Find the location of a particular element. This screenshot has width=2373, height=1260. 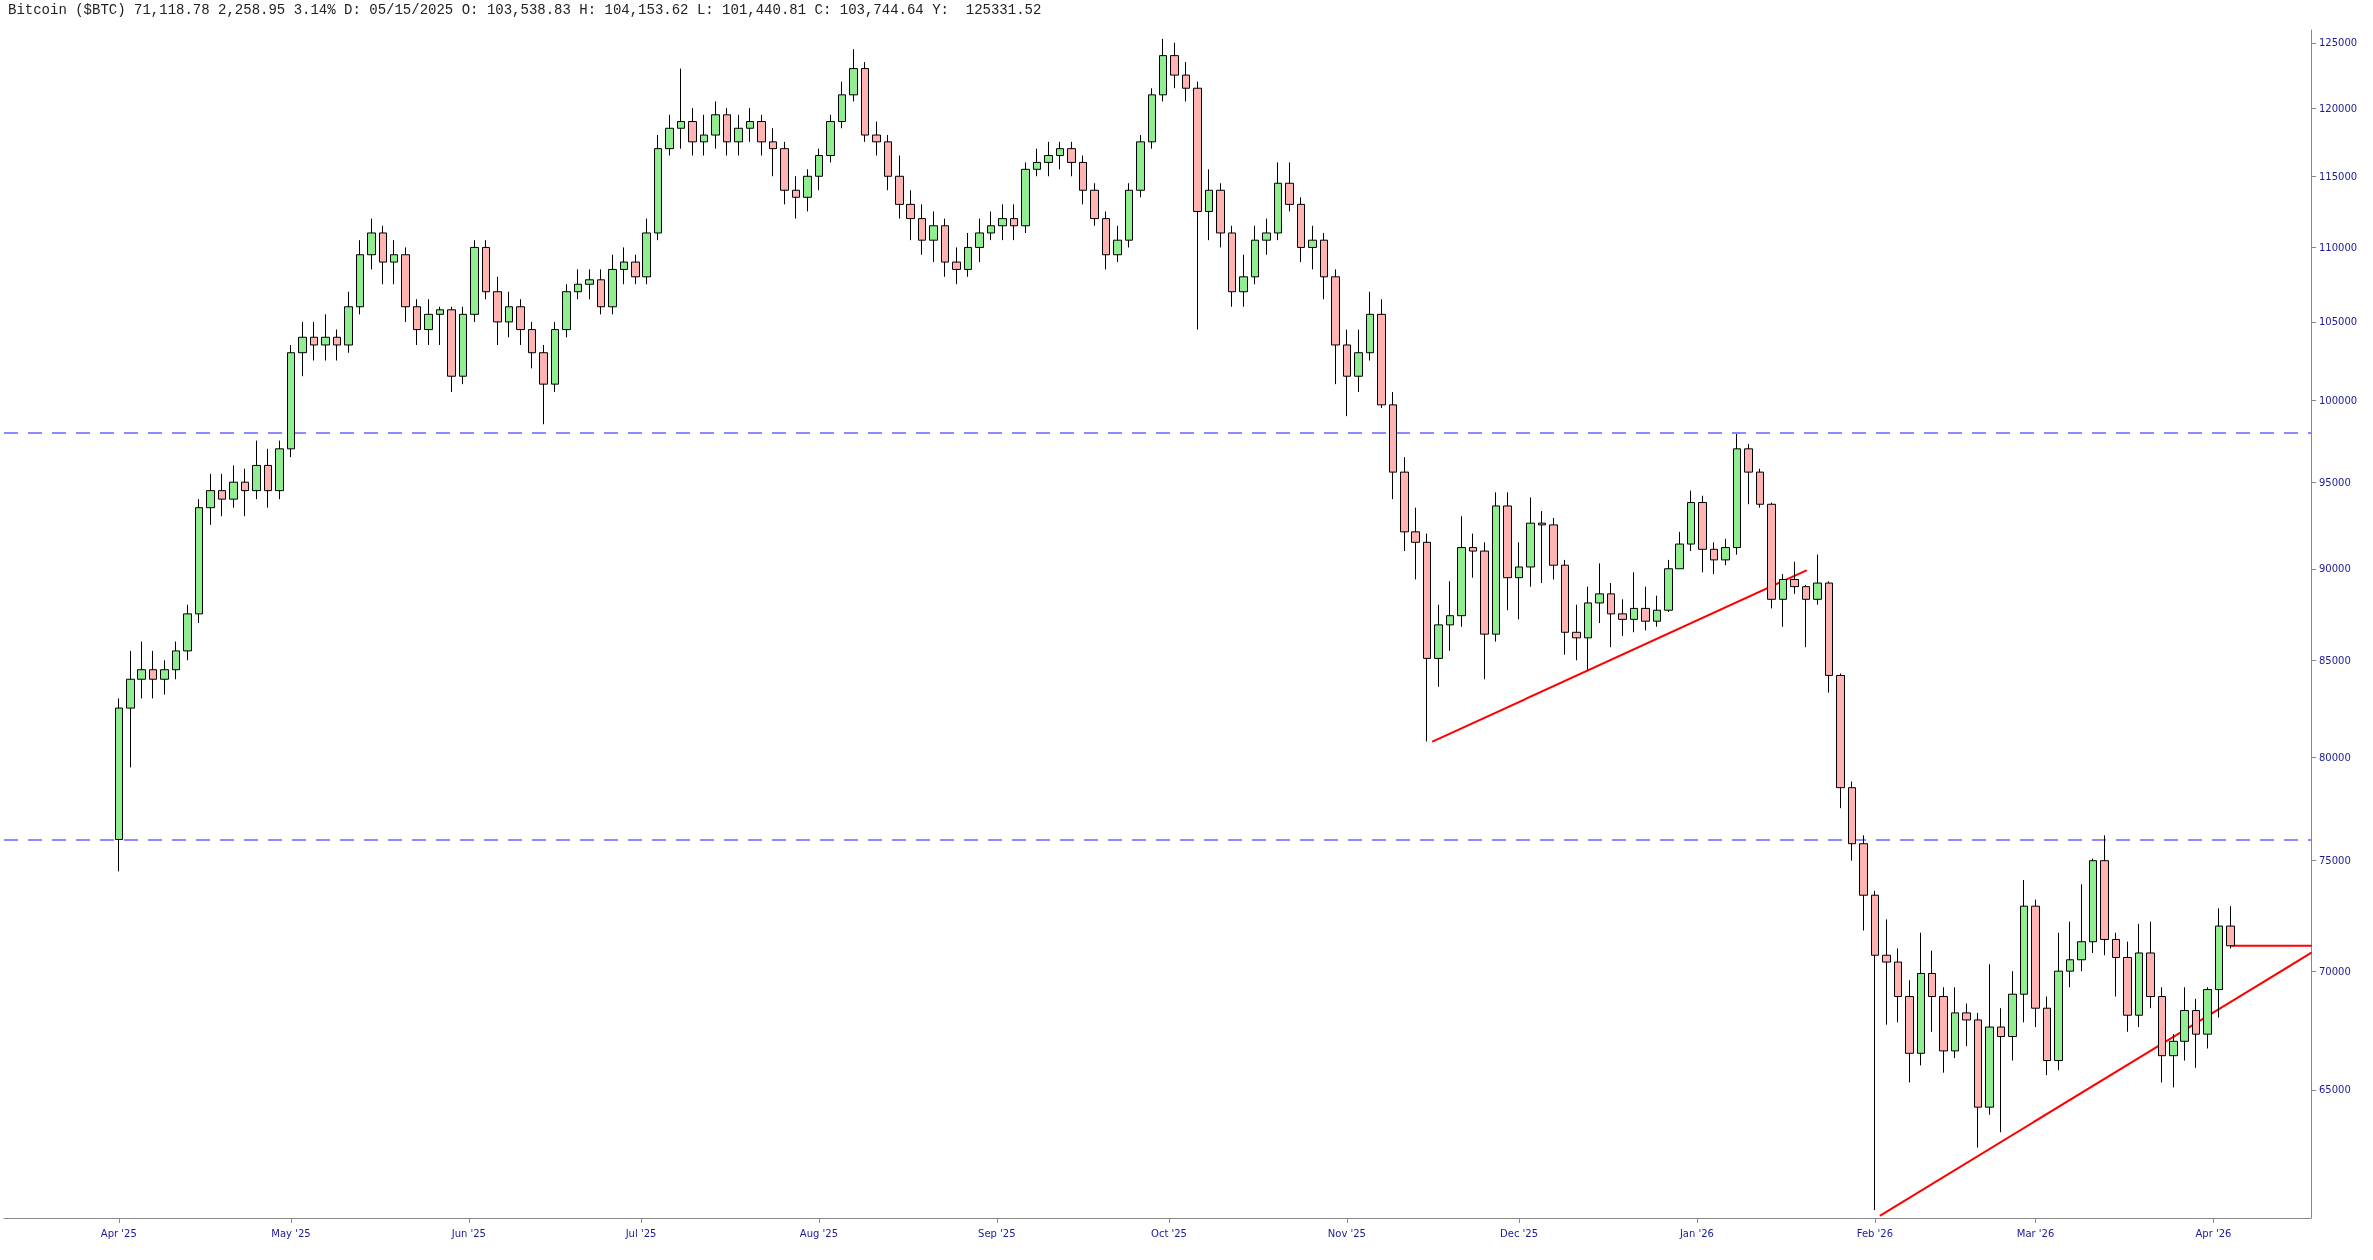

x-tick-label: Aug '25 is located at coordinates (818, 1233).